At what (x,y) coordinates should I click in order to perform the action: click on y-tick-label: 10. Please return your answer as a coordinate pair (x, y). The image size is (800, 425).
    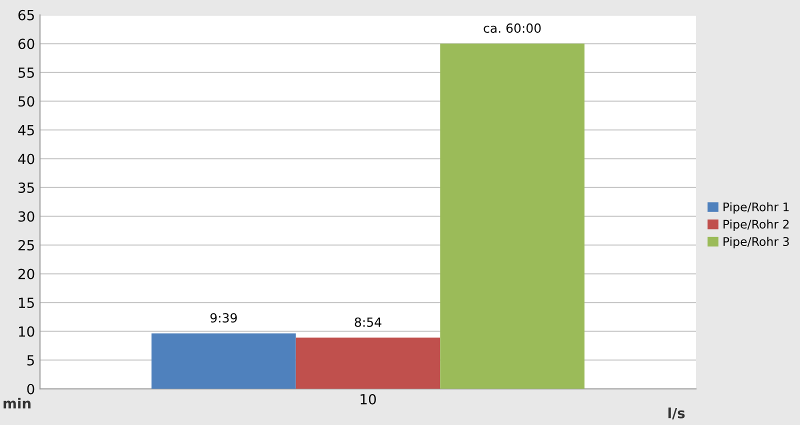
    Looking at the image, I should click on (26, 331).